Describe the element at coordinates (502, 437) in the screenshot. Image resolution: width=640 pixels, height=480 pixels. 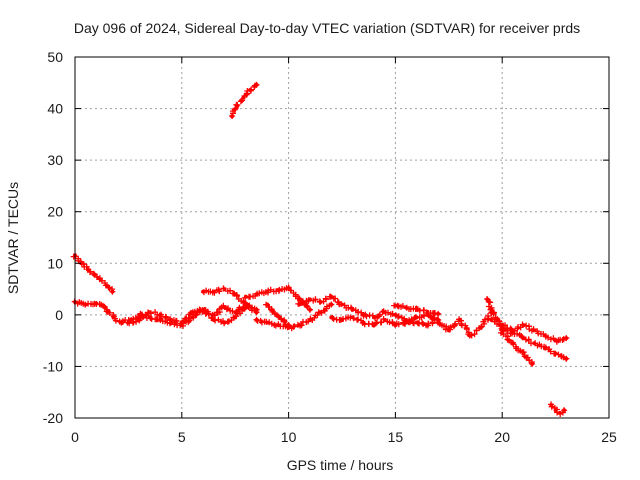
I see `x-tick-label: 20` at that location.